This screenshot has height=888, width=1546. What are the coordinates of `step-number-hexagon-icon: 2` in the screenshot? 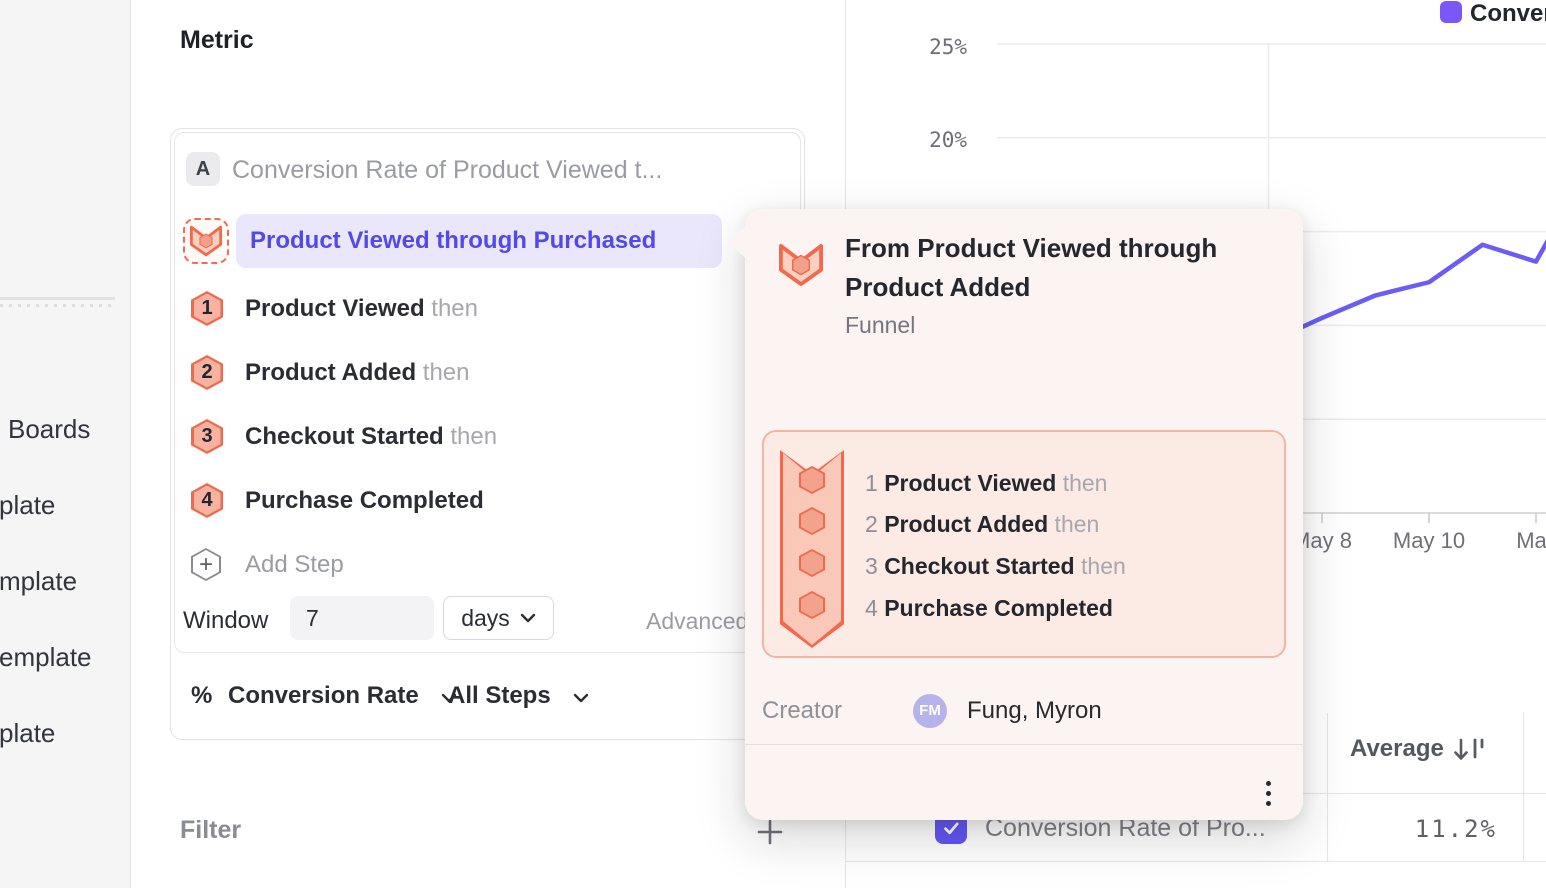 It's located at (207, 372).